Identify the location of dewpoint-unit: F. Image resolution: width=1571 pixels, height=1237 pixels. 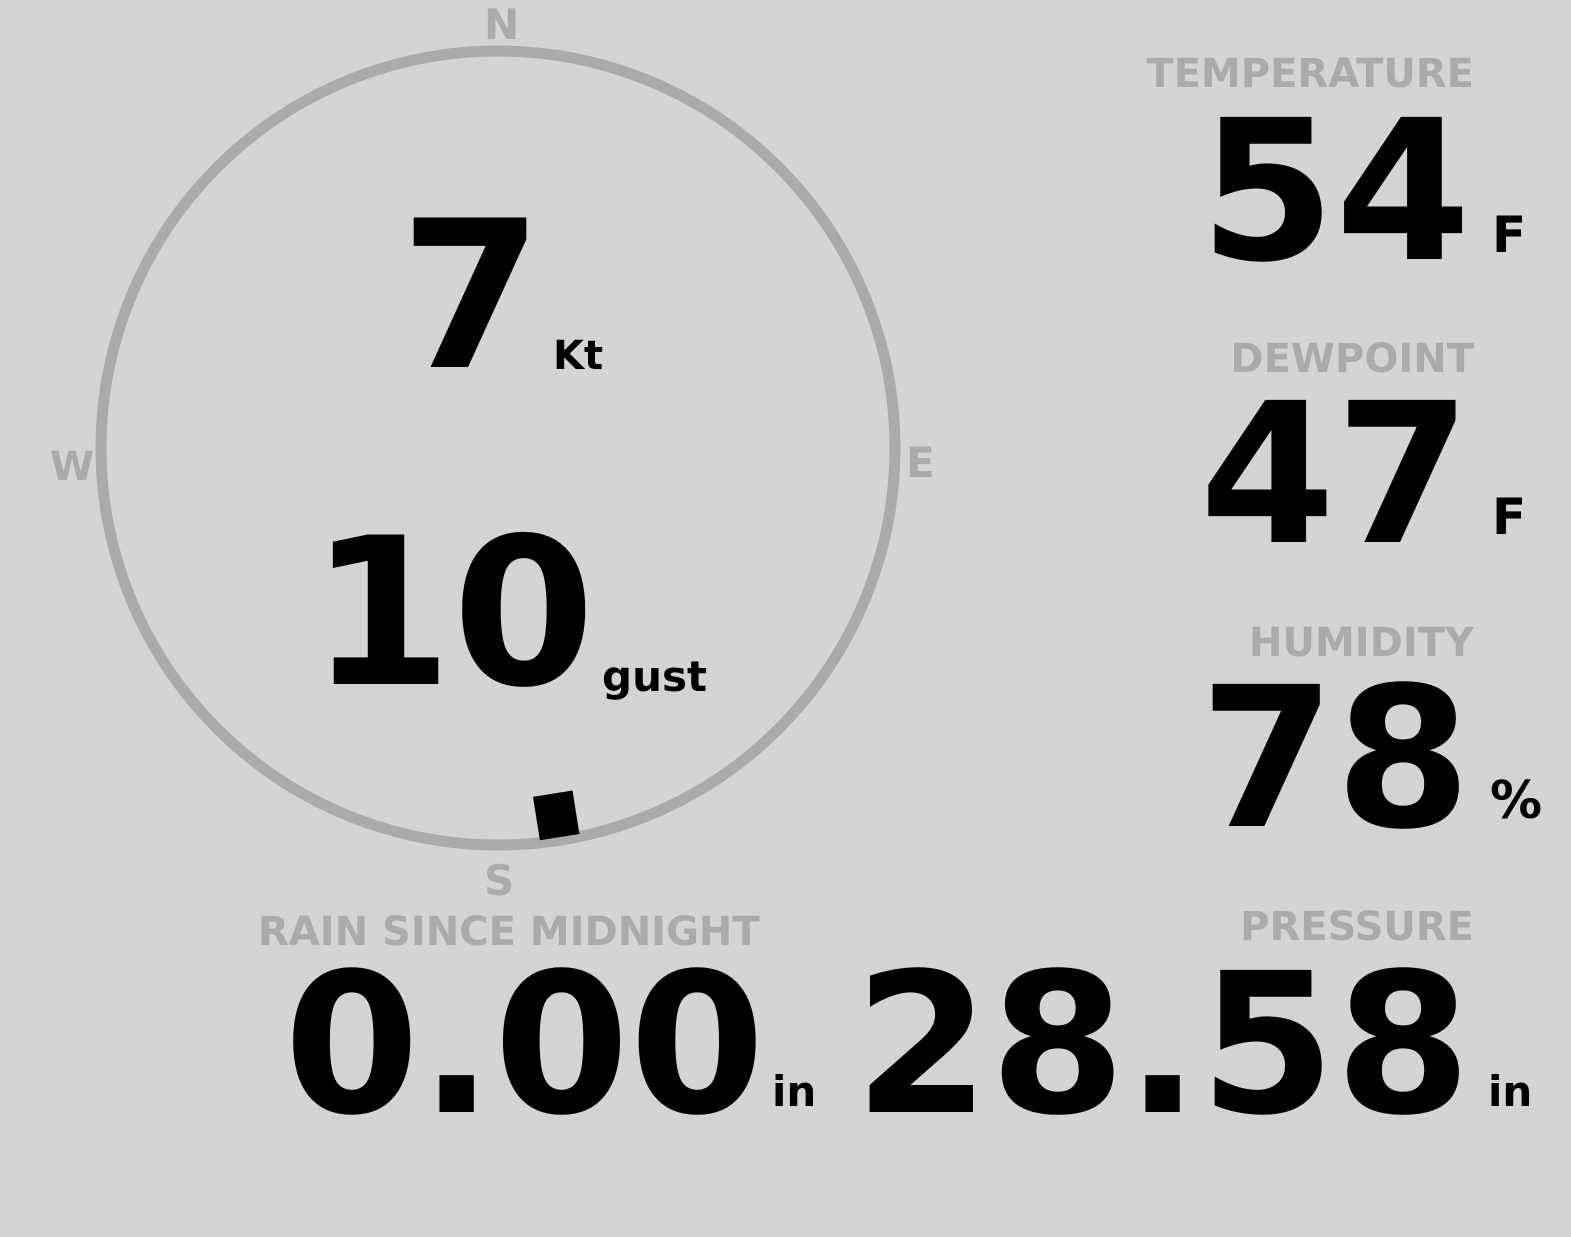
(1509, 517).